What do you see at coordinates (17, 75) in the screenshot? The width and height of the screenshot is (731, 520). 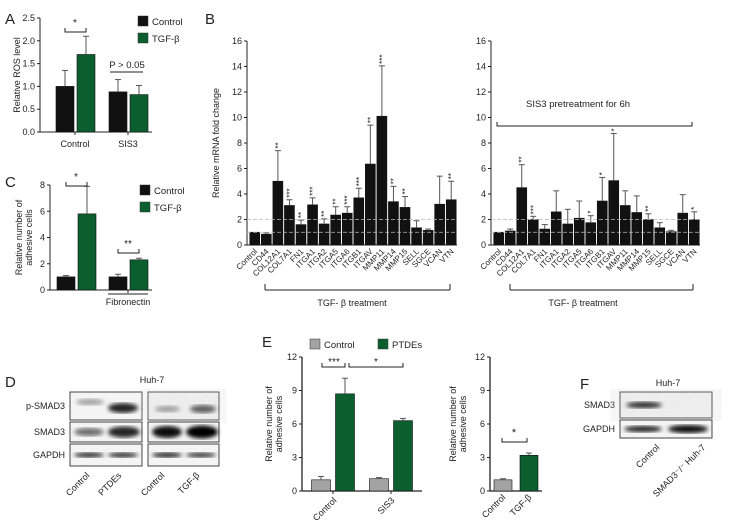 I see `y-axis-label: Relative ROS level` at bounding box center [17, 75].